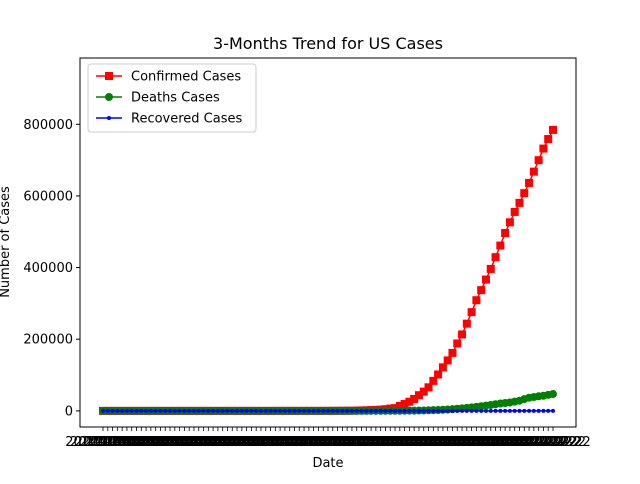 The width and height of the screenshot is (640, 484). I want to click on legend-frame, so click(172, 98).